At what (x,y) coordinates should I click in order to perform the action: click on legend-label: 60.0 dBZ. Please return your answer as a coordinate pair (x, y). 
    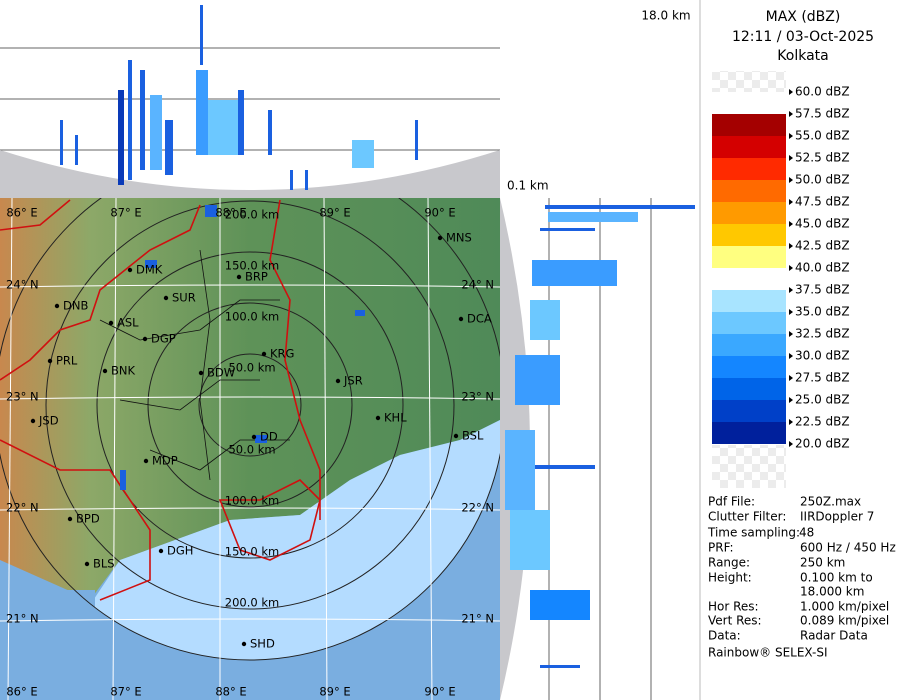
    Looking at the image, I should click on (822, 92).